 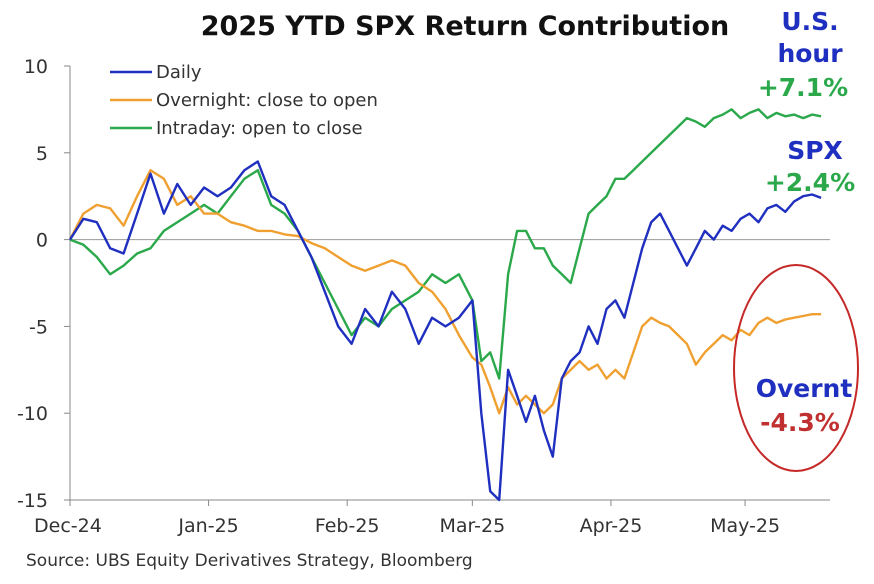 What do you see at coordinates (32, 414) in the screenshot?
I see `y-tick-label: -10` at bounding box center [32, 414].